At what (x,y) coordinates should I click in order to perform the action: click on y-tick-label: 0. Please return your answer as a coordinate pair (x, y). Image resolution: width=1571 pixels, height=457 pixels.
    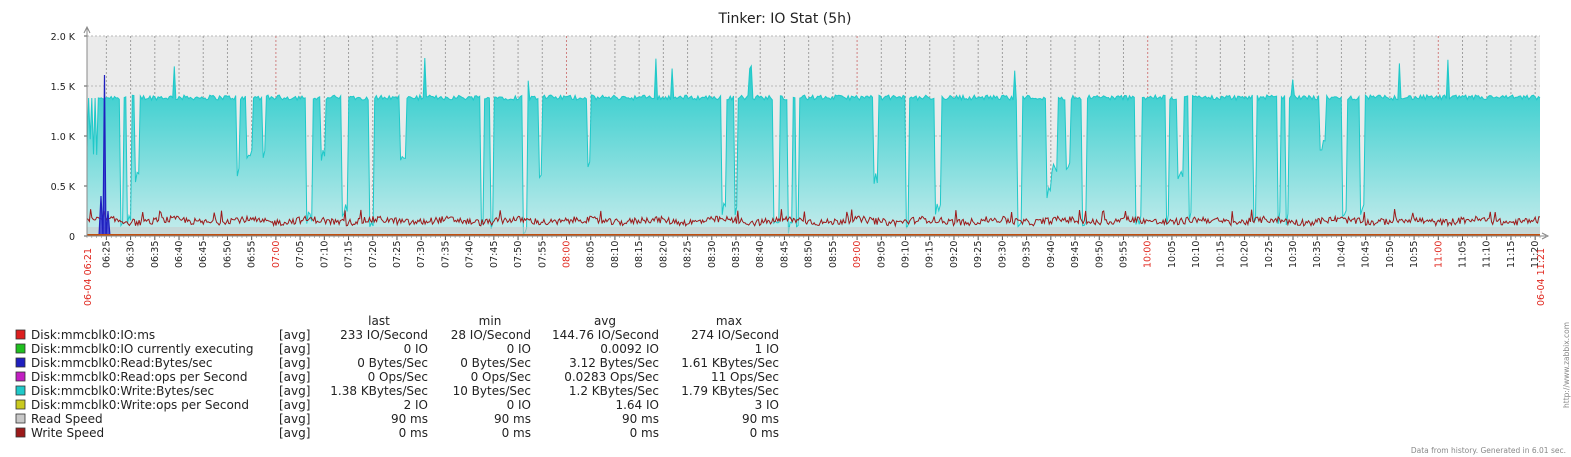
    Looking at the image, I should click on (72, 237).